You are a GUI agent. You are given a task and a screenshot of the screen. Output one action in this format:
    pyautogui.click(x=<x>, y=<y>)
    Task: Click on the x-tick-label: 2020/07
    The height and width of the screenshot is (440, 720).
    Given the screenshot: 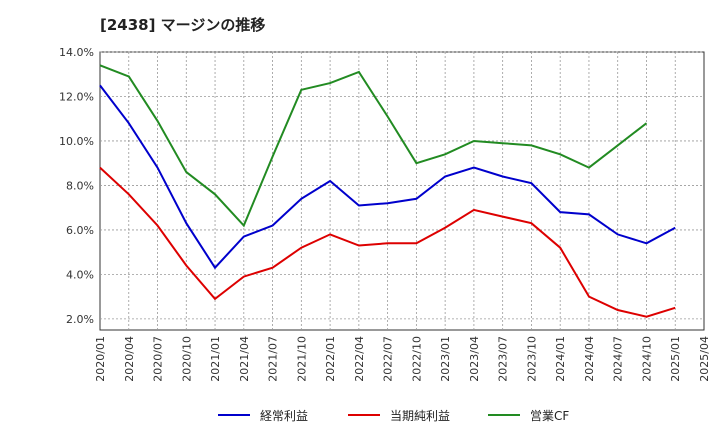 What is the action you would take?
    pyautogui.click(x=158, y=359)
    